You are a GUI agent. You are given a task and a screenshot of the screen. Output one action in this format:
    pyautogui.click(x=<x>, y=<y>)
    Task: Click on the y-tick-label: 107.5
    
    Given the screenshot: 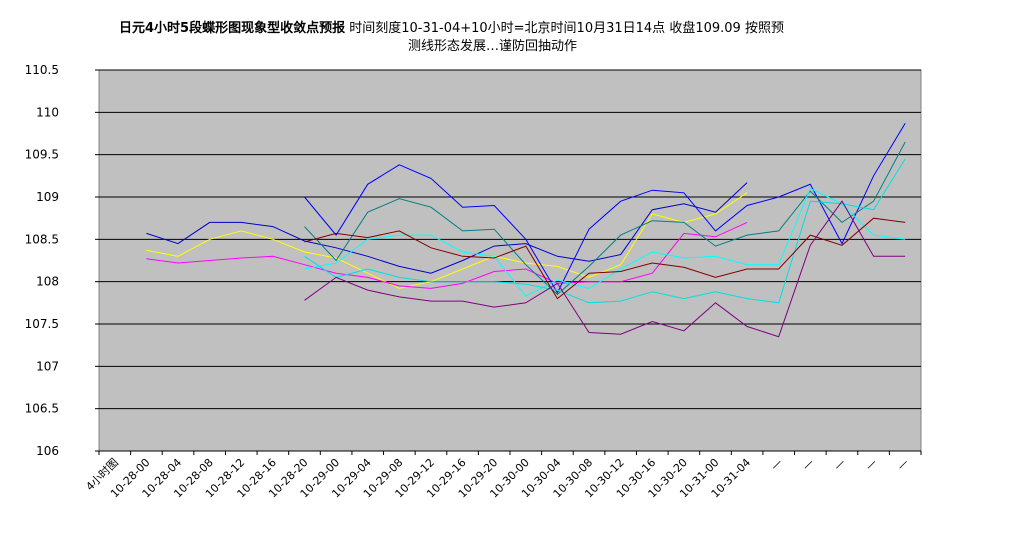 What is the action you would take?
    pyautogui.click(x=42, y=324)
    